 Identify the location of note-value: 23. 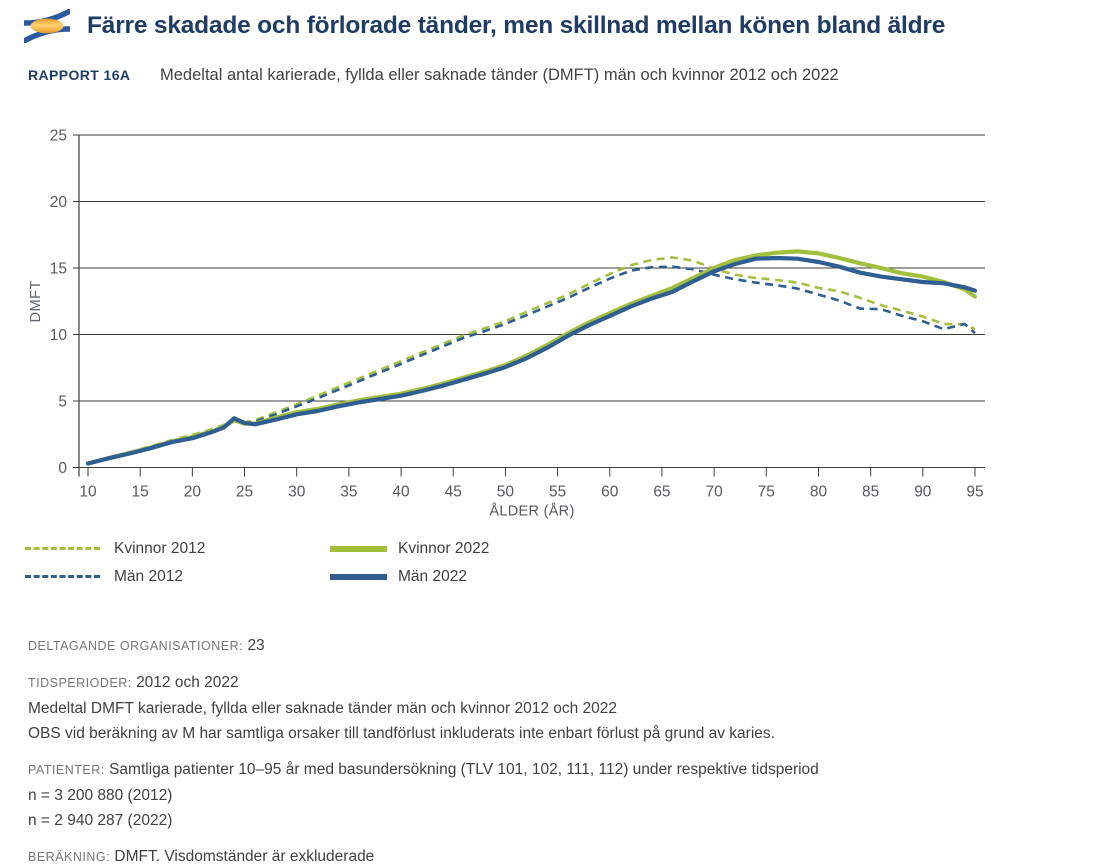
(256, 645).